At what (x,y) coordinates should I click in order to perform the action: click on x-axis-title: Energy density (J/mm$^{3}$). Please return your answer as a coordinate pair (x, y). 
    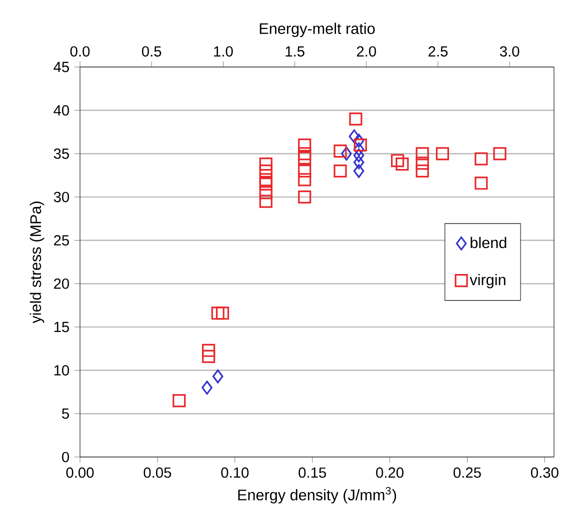
    Looking at the image, I should click on (317, 495).